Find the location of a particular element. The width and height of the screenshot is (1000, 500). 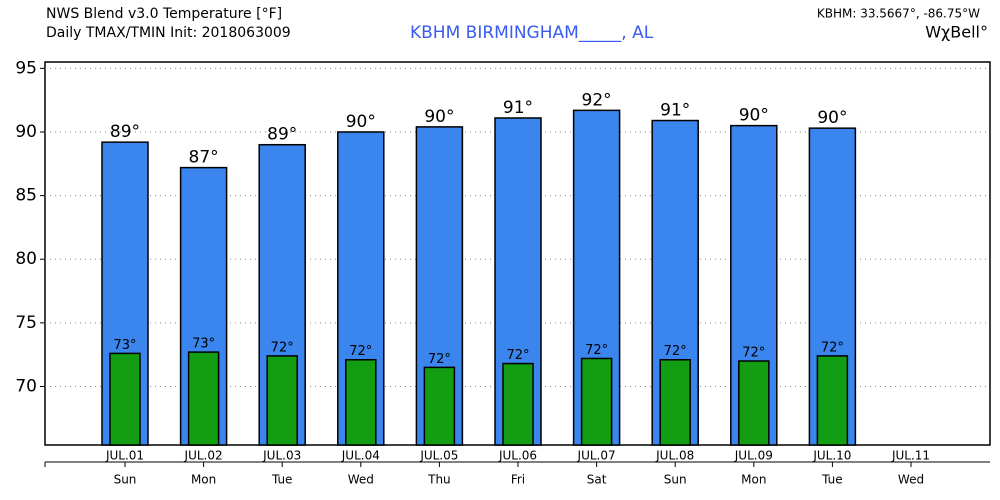

value-label: 87° is located at coordinates (204, 158).